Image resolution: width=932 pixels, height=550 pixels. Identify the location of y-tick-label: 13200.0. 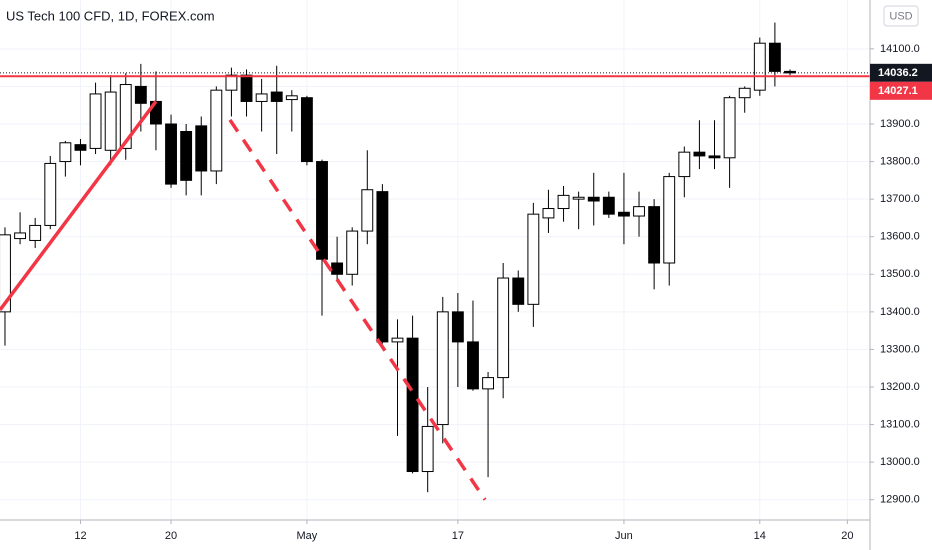
(900, 387).